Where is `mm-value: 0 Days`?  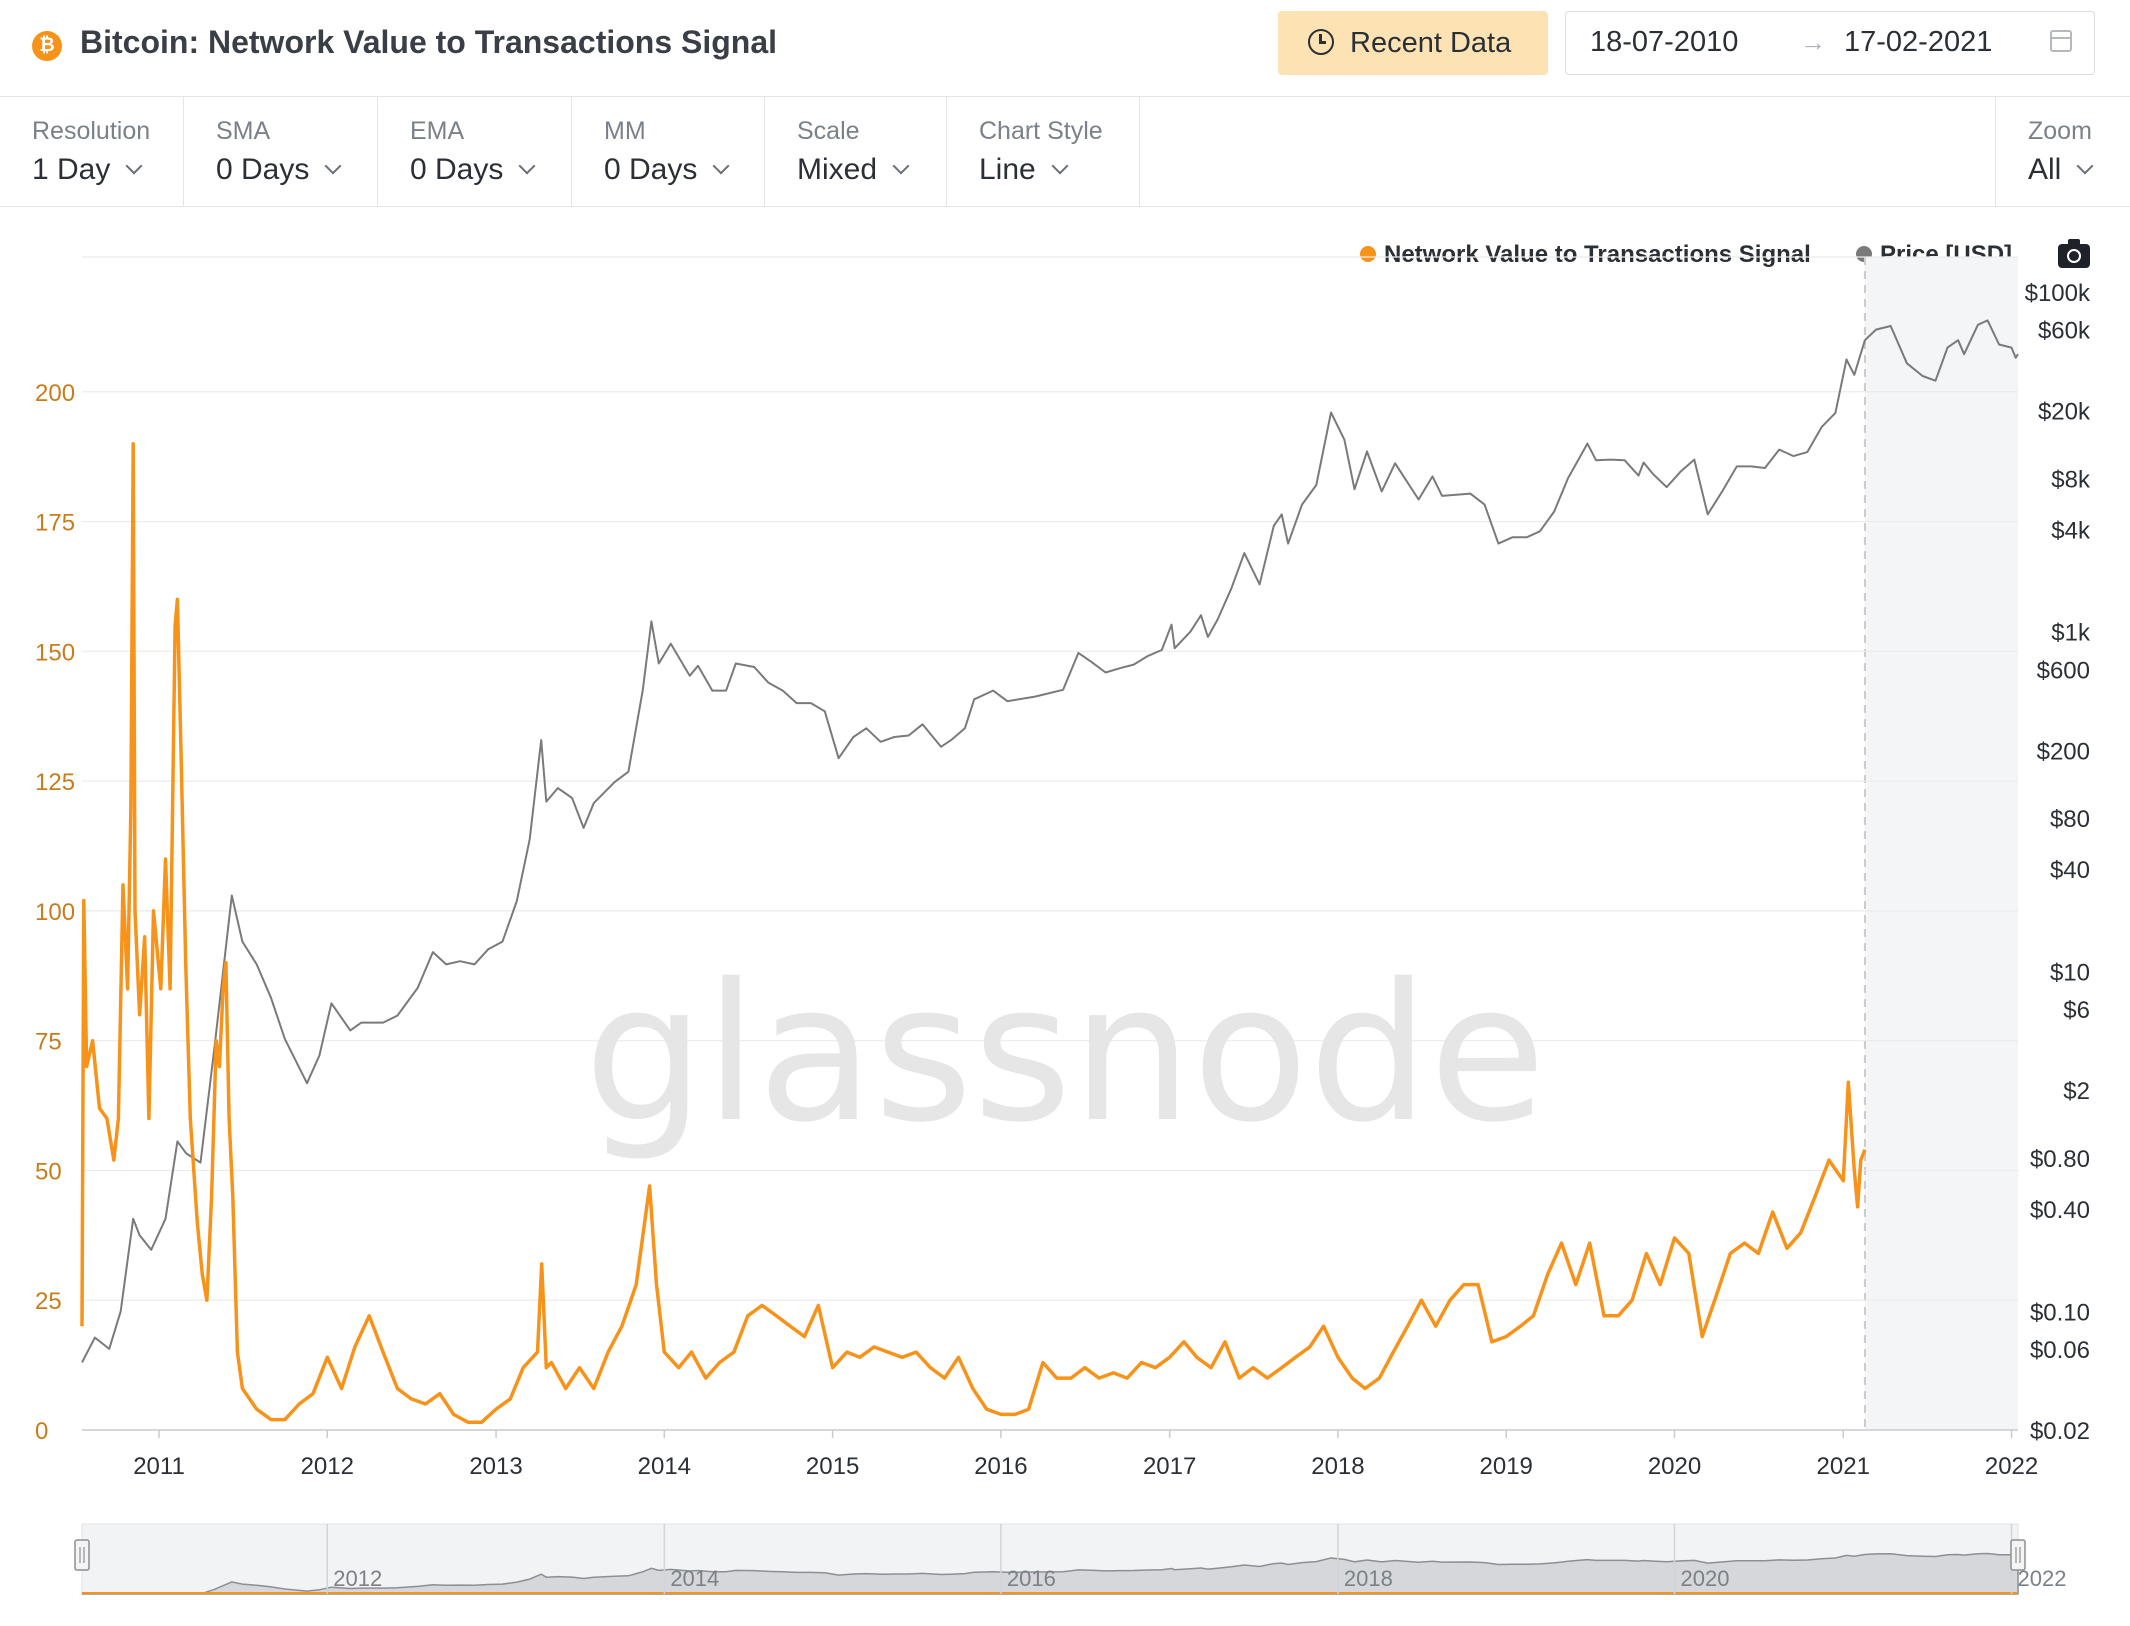
mm-value: 0 Days is located at coordinates (667, 170).